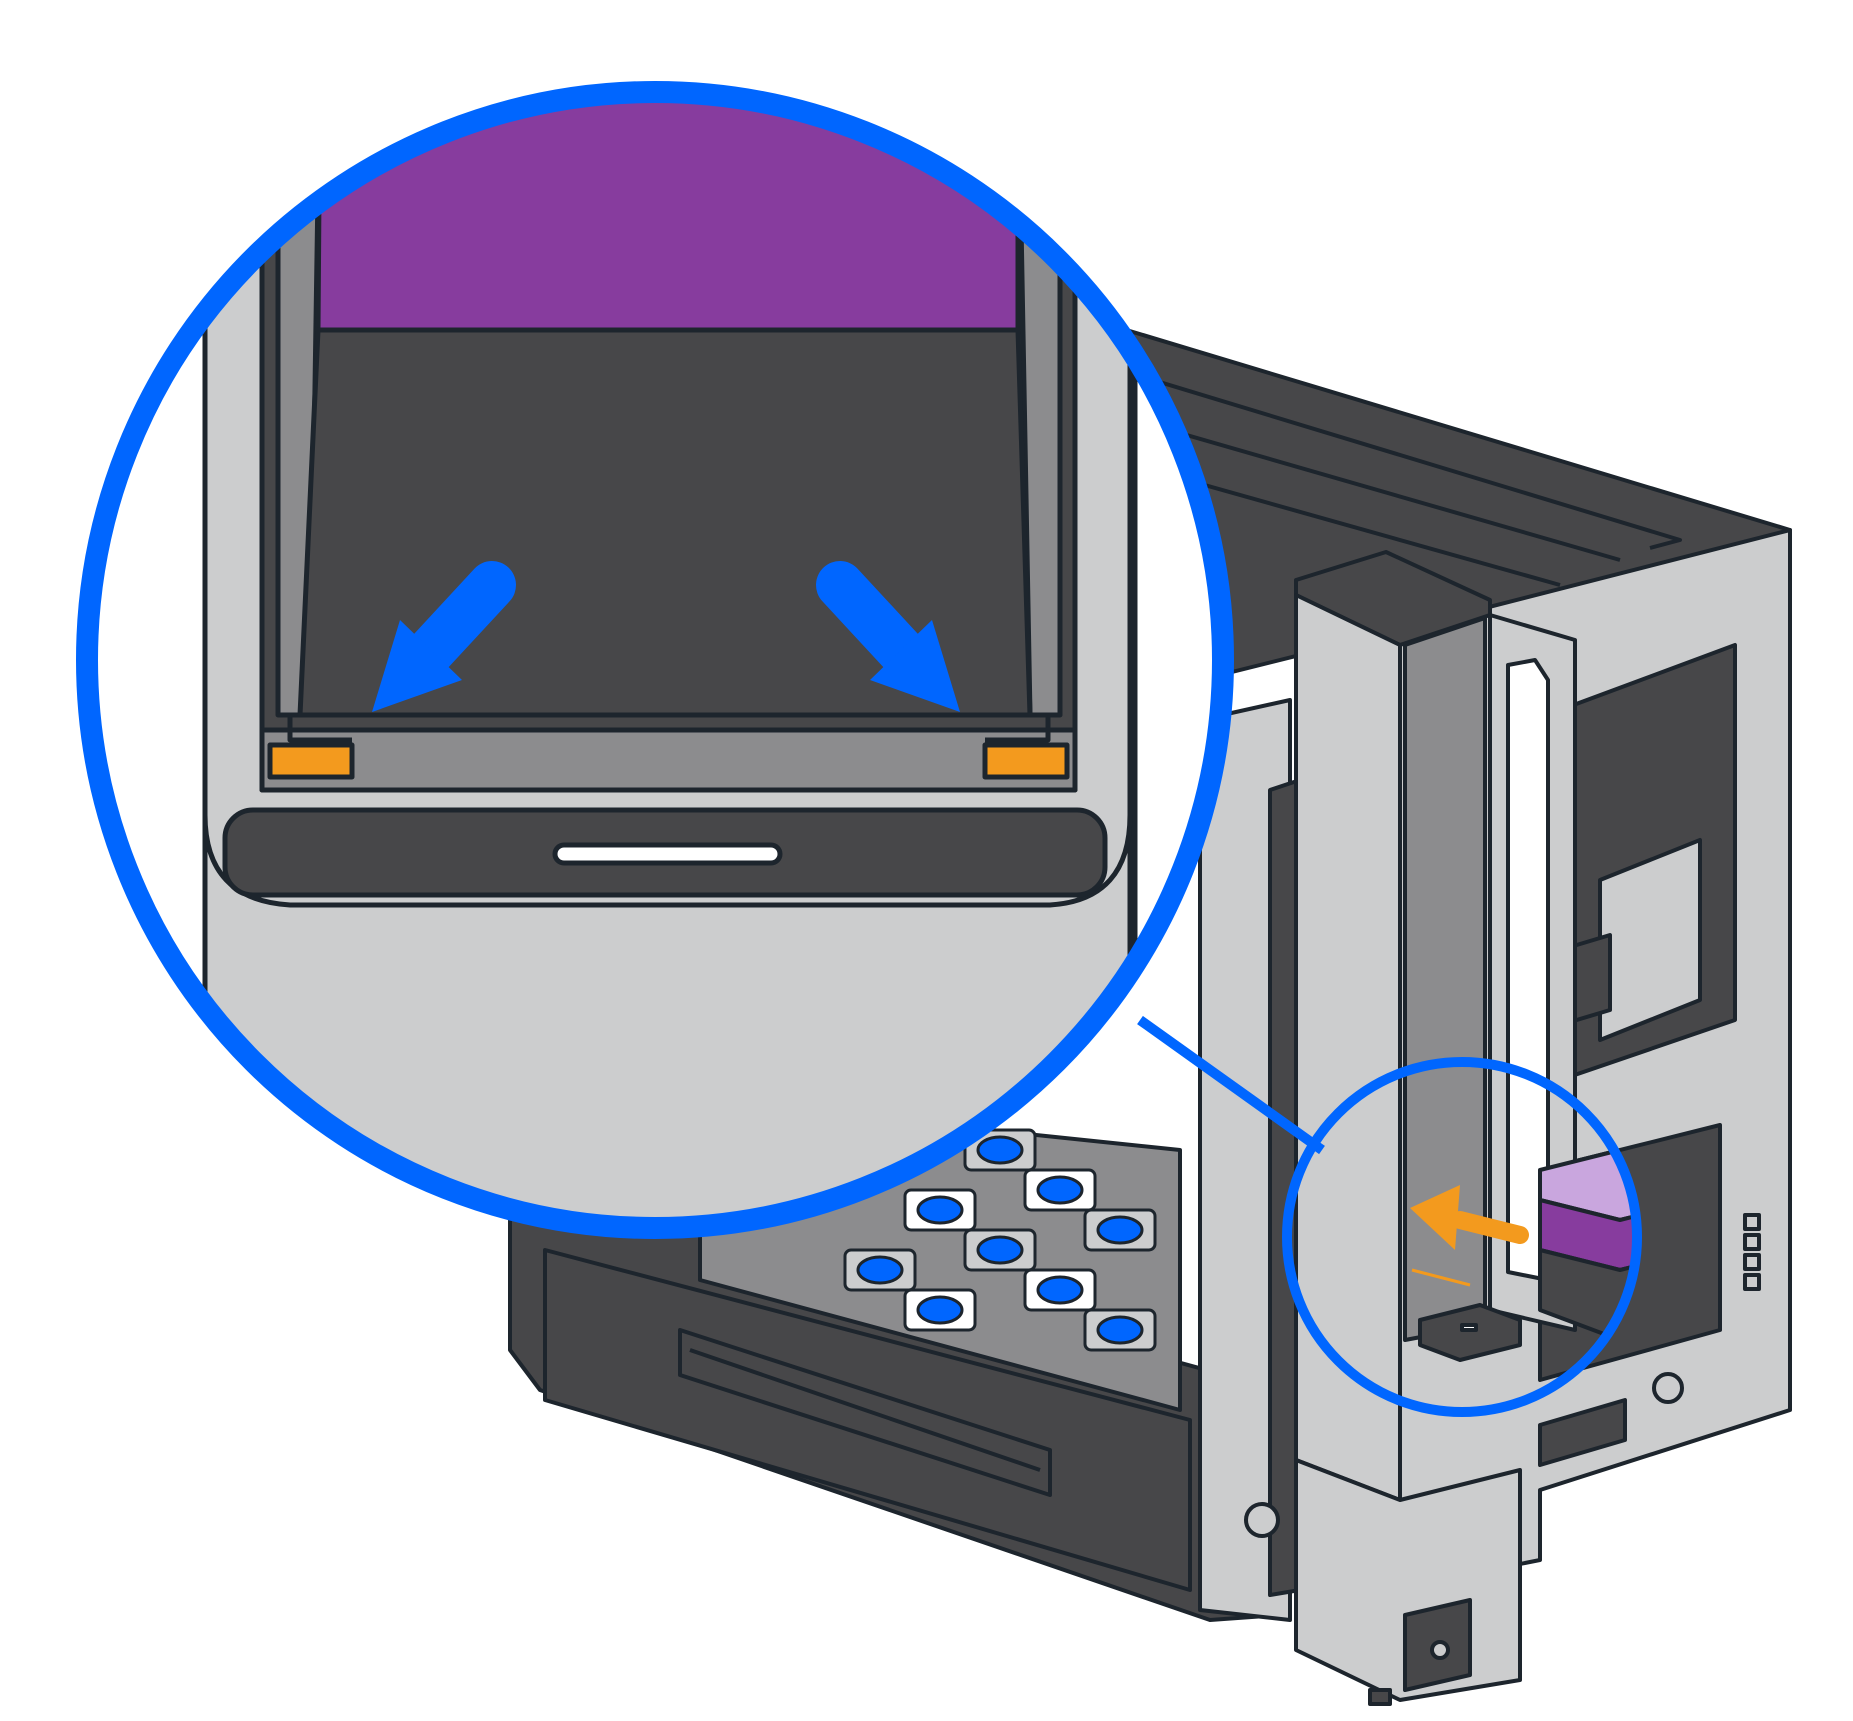 This screenshot has width=1853, height=1721. I want to click on drawer-handle-edge, so click(865, 1410).